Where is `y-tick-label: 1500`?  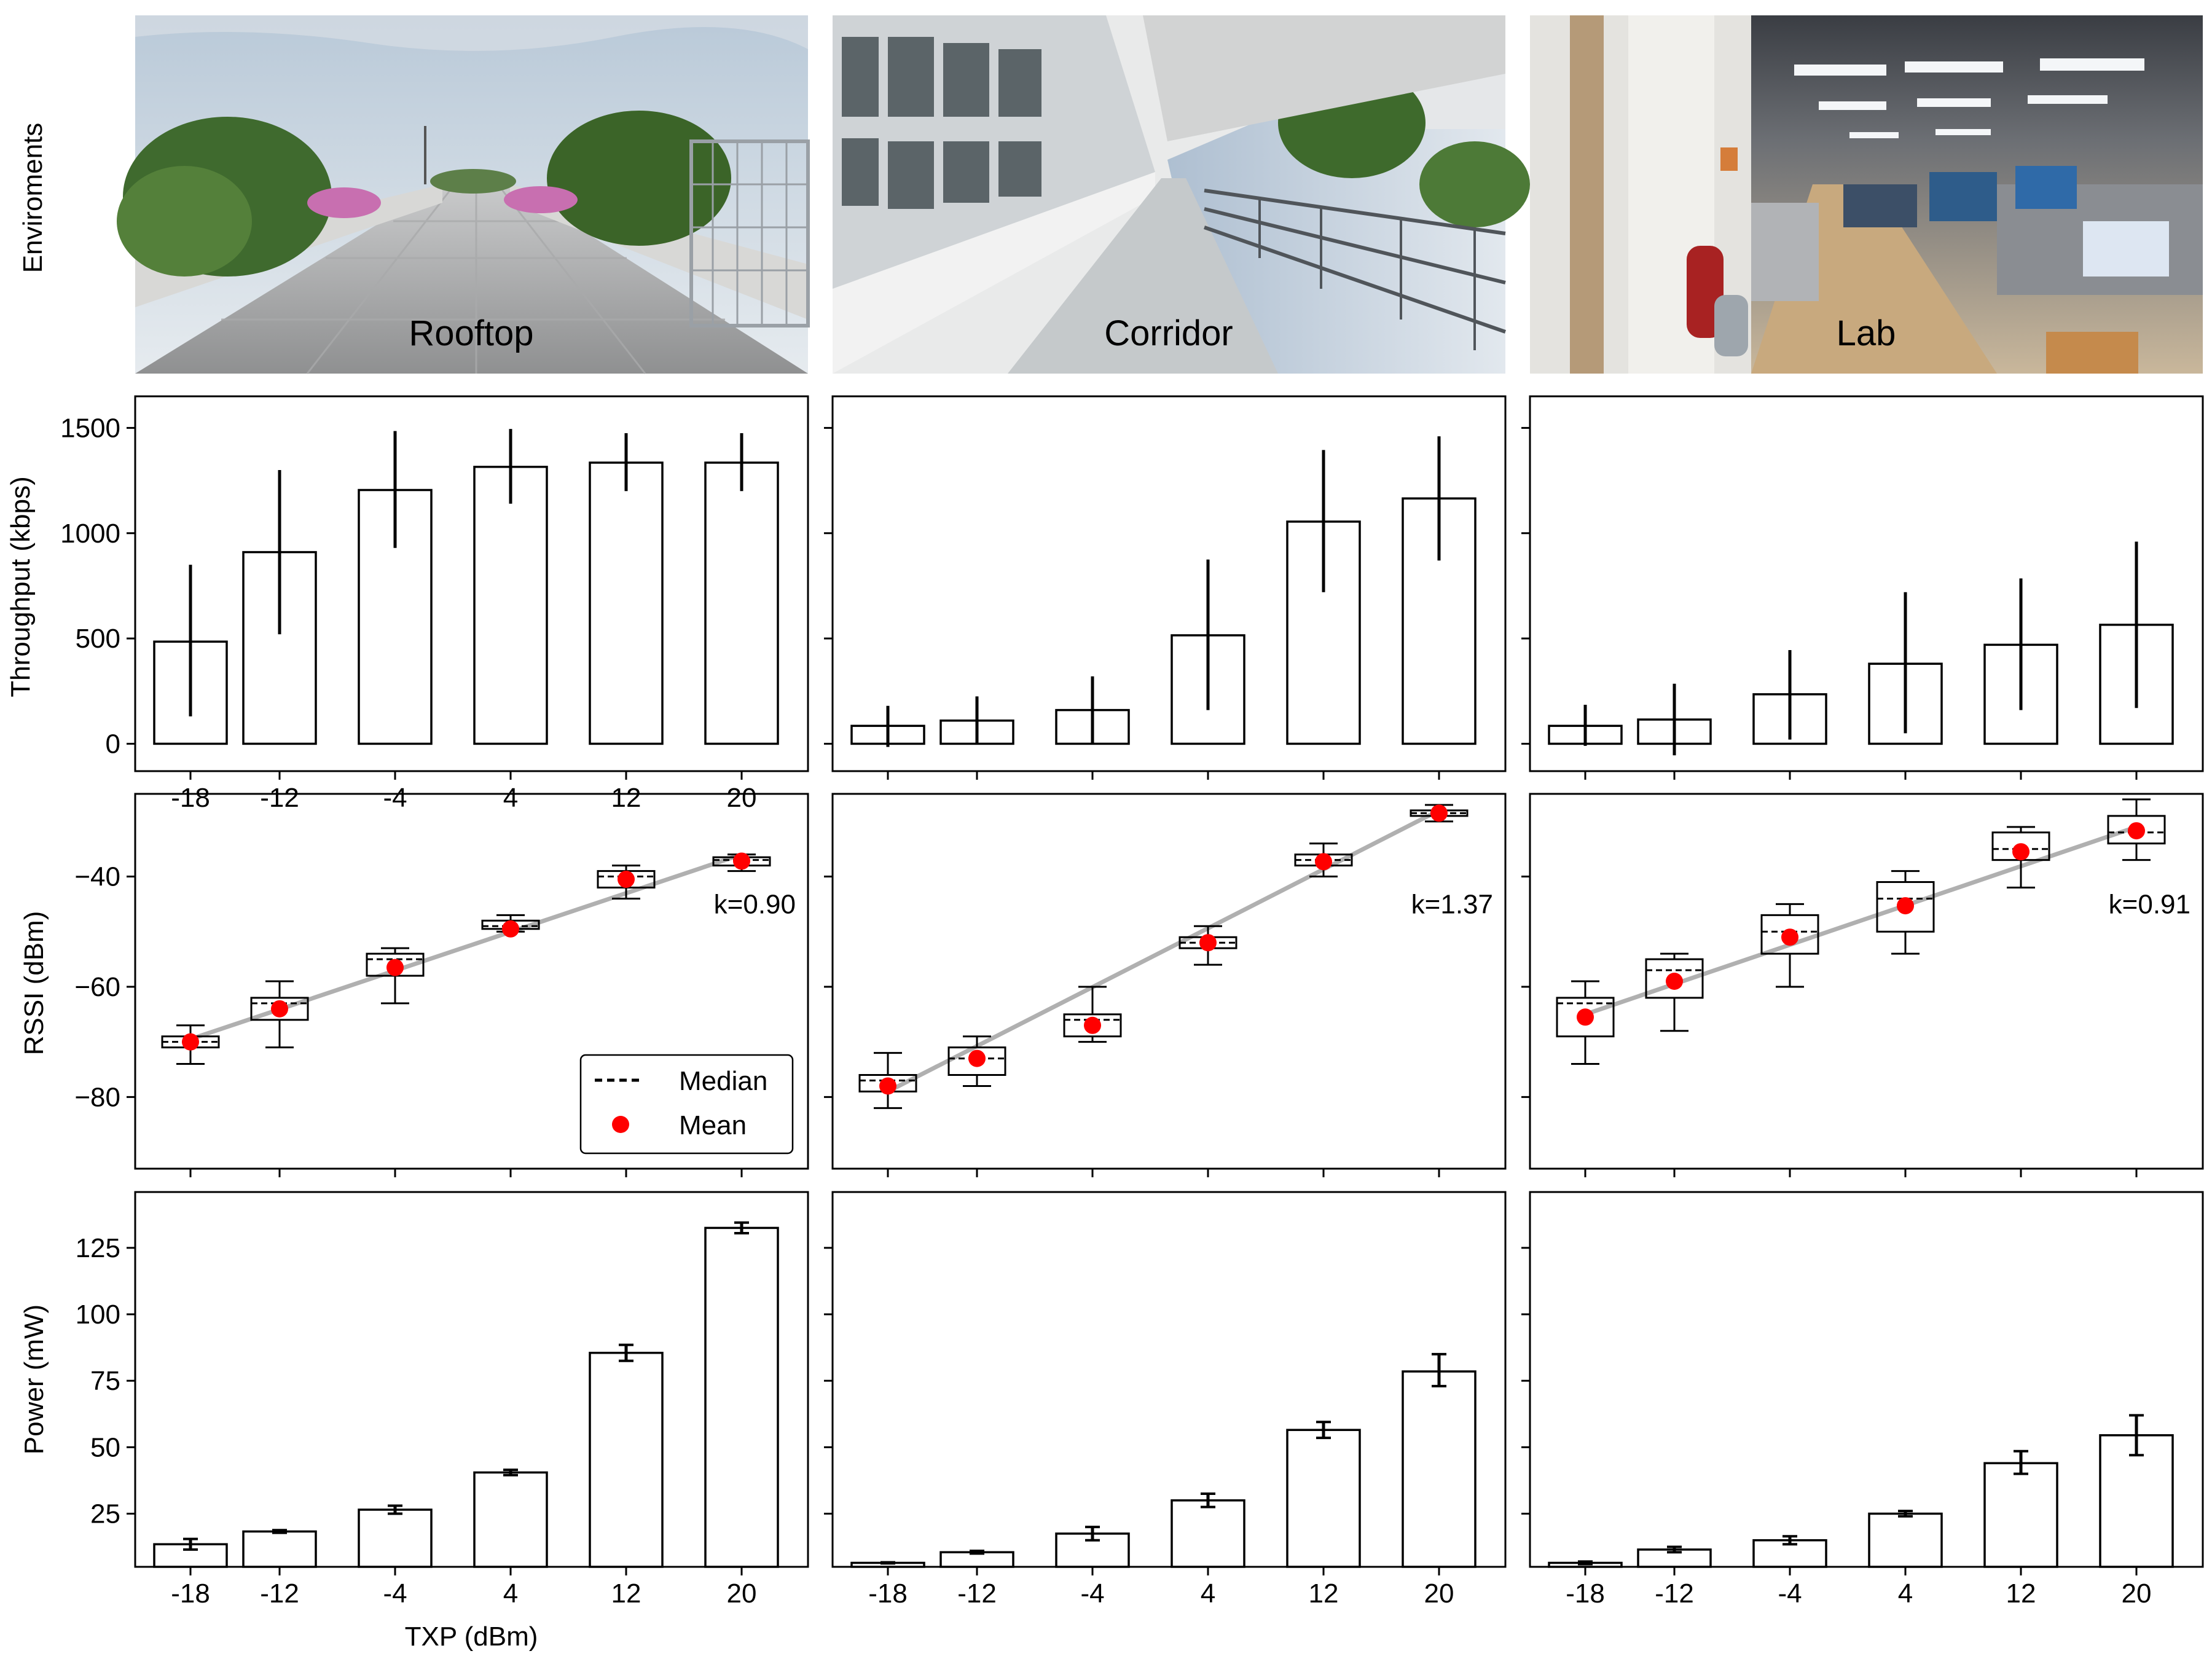
y-tick-label: 1500 is located at coordinates (90, 428).